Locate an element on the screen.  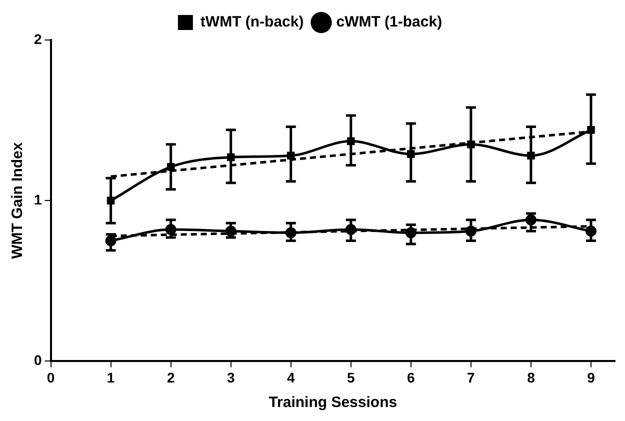
x-axis-title: Training Sessions is located at coordinates (333, 403).